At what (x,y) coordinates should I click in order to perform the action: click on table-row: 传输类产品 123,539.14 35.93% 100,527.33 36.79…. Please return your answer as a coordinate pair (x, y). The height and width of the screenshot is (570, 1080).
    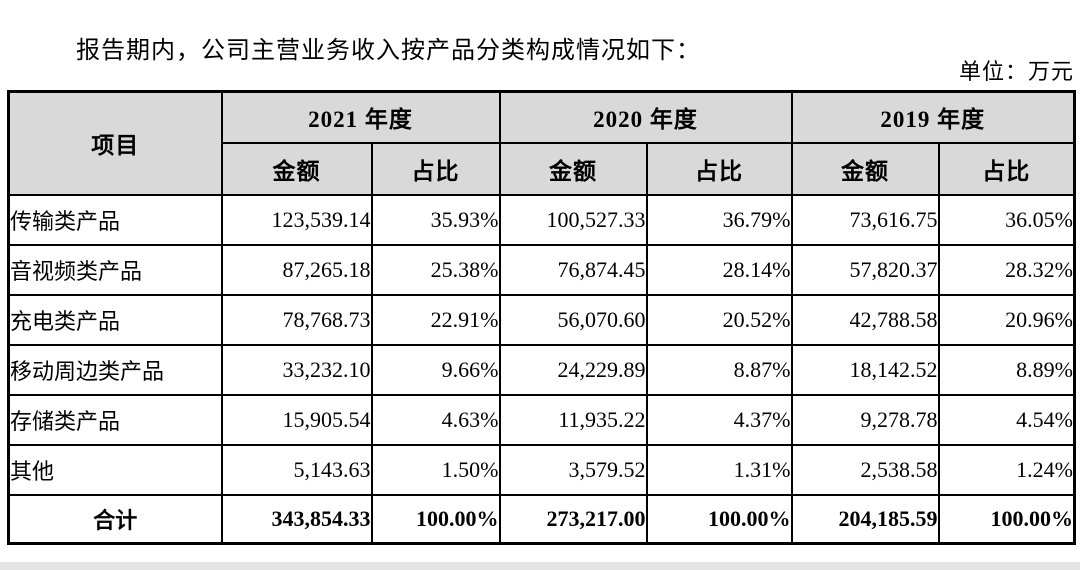
    Looking at the image, I should click on (541, 219).